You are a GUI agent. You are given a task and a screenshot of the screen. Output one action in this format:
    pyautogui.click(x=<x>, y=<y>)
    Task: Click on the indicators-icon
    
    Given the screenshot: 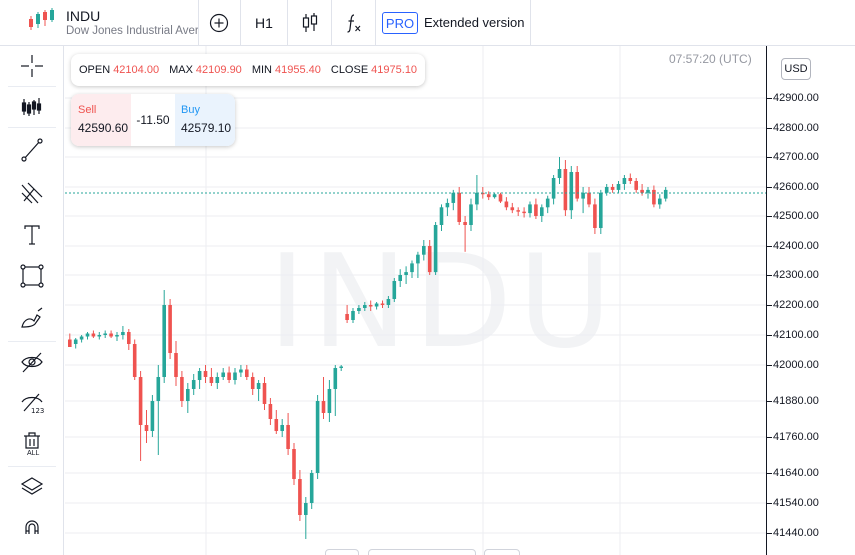 What is the action you would take?
    pyautogui.click(x=31, y=107)
    